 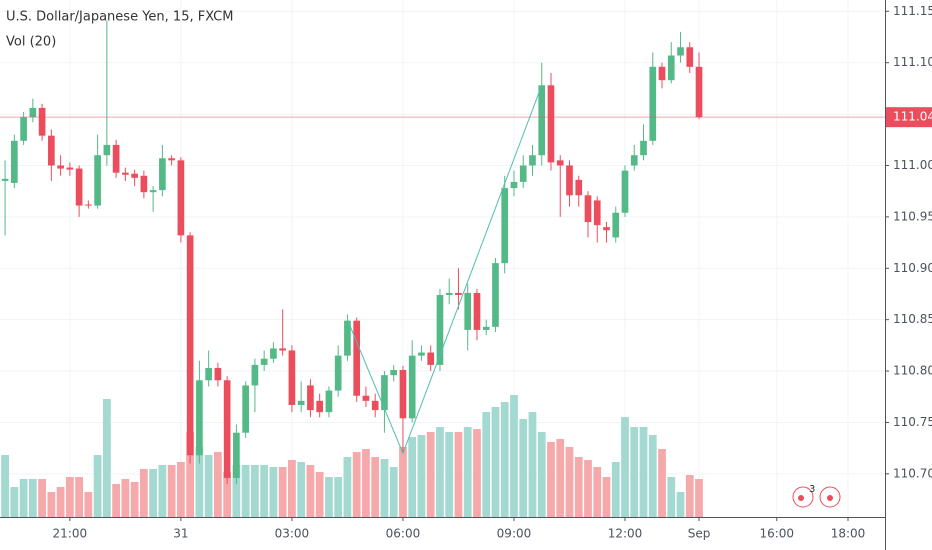 I want to click on x-tick-label: 06:00, so click(x=403, y=534).